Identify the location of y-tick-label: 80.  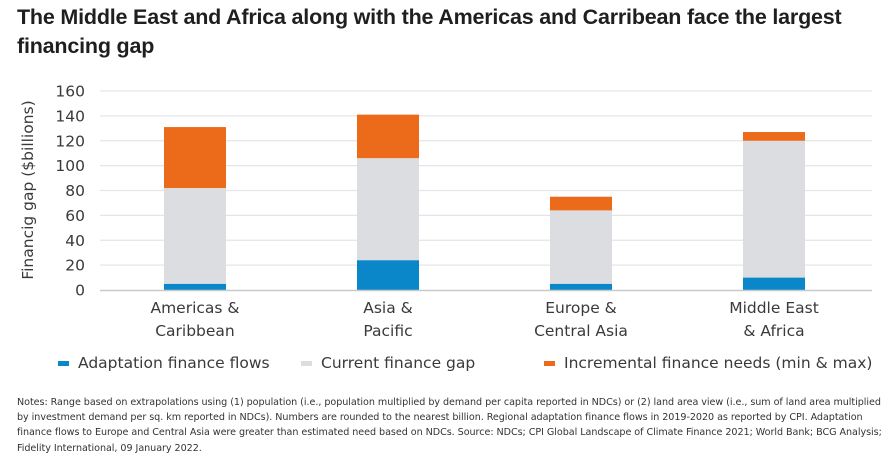
(75, 191).